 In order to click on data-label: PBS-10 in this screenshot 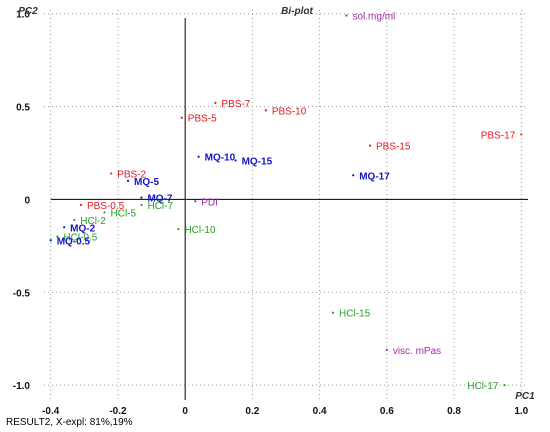, I will do `click(289, 111)`.